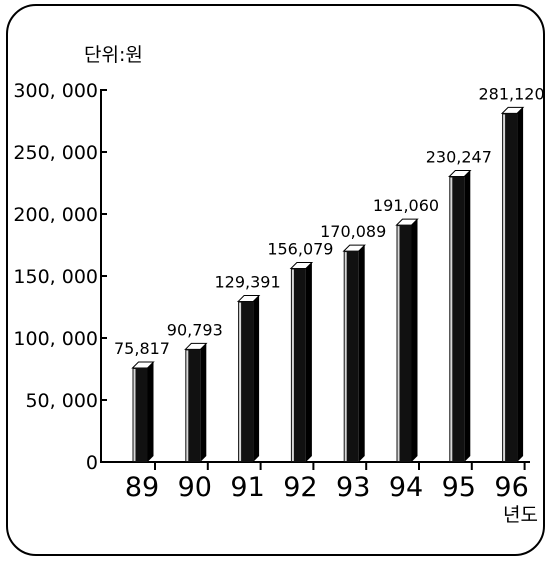 This screenshot has height=562, width=553. I want to click on data-label: 129,391, so click(248, 282).